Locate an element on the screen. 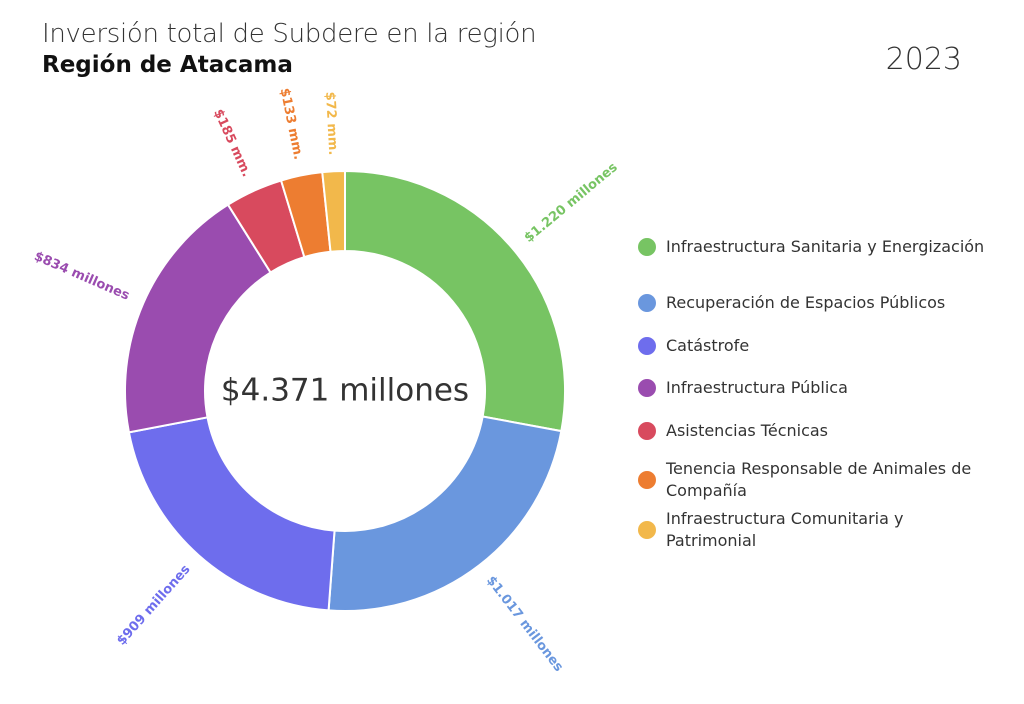 Image resolution: width=1024 pixels, height=704 pixels. slice-value-label: $834 millones is located at coordinates (82, 276).